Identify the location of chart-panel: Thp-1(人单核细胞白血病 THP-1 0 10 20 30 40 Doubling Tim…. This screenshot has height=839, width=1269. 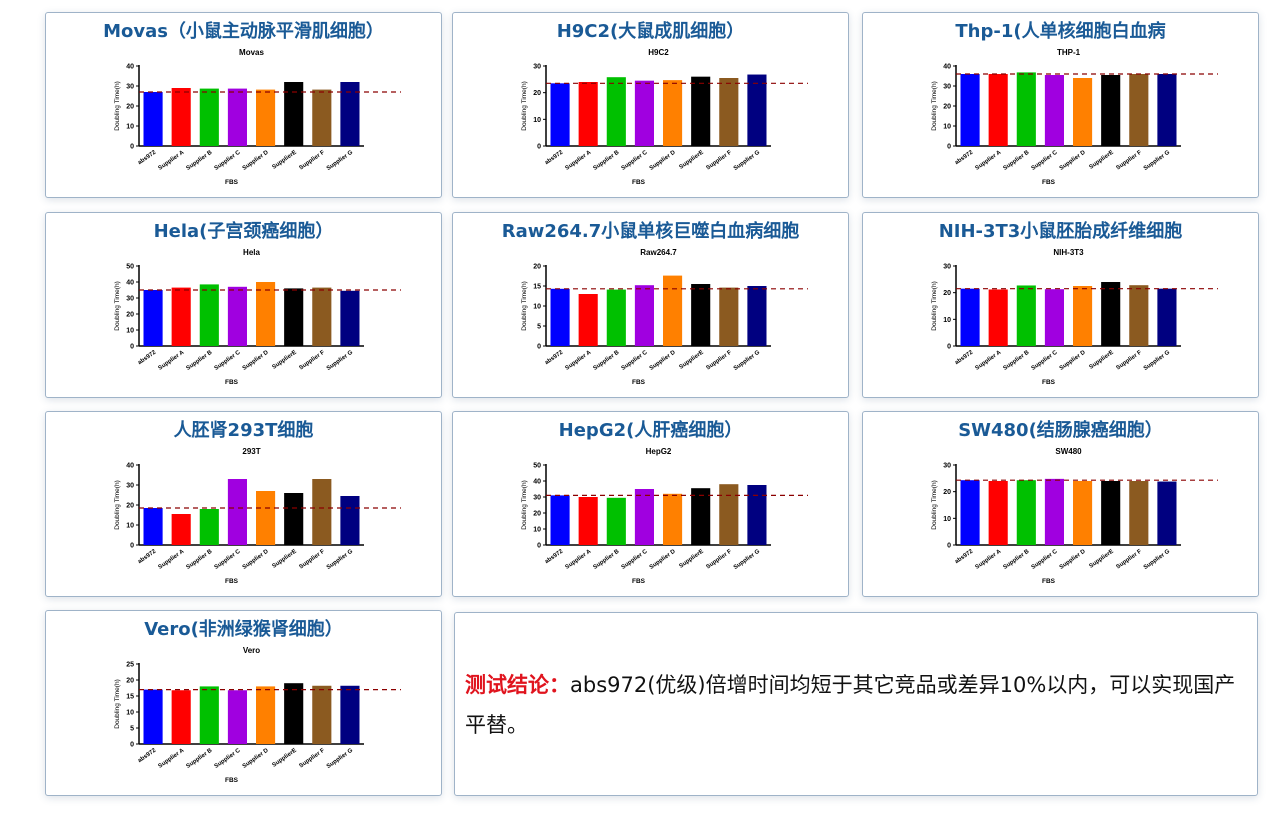
(1060, 105).